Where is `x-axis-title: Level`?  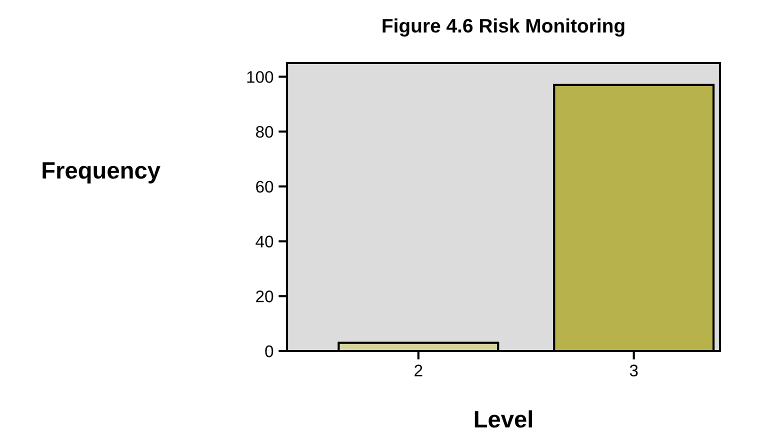
x-axis-title: Level is located at coordinates (503, 419).